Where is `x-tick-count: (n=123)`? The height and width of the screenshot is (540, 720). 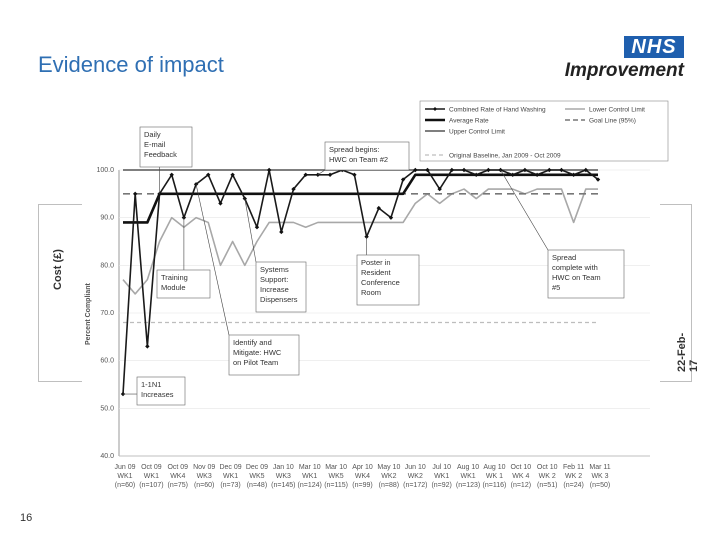 x-tick-count: (n=123) is located at coordinates (468, 485).